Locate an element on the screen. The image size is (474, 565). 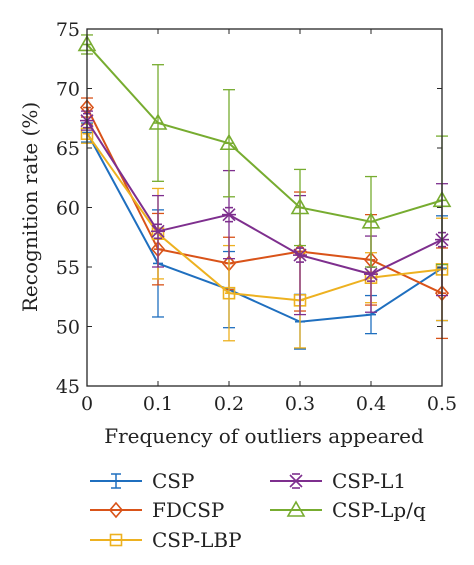
legend-item: CSP-LBP is located at coordinates (166, 540).